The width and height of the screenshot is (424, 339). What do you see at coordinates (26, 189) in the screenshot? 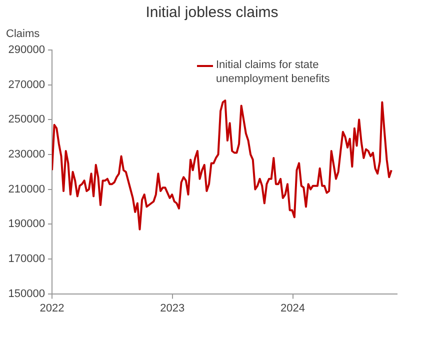
I see `y-tick-label: 210000` at bounding box center [26, 189].